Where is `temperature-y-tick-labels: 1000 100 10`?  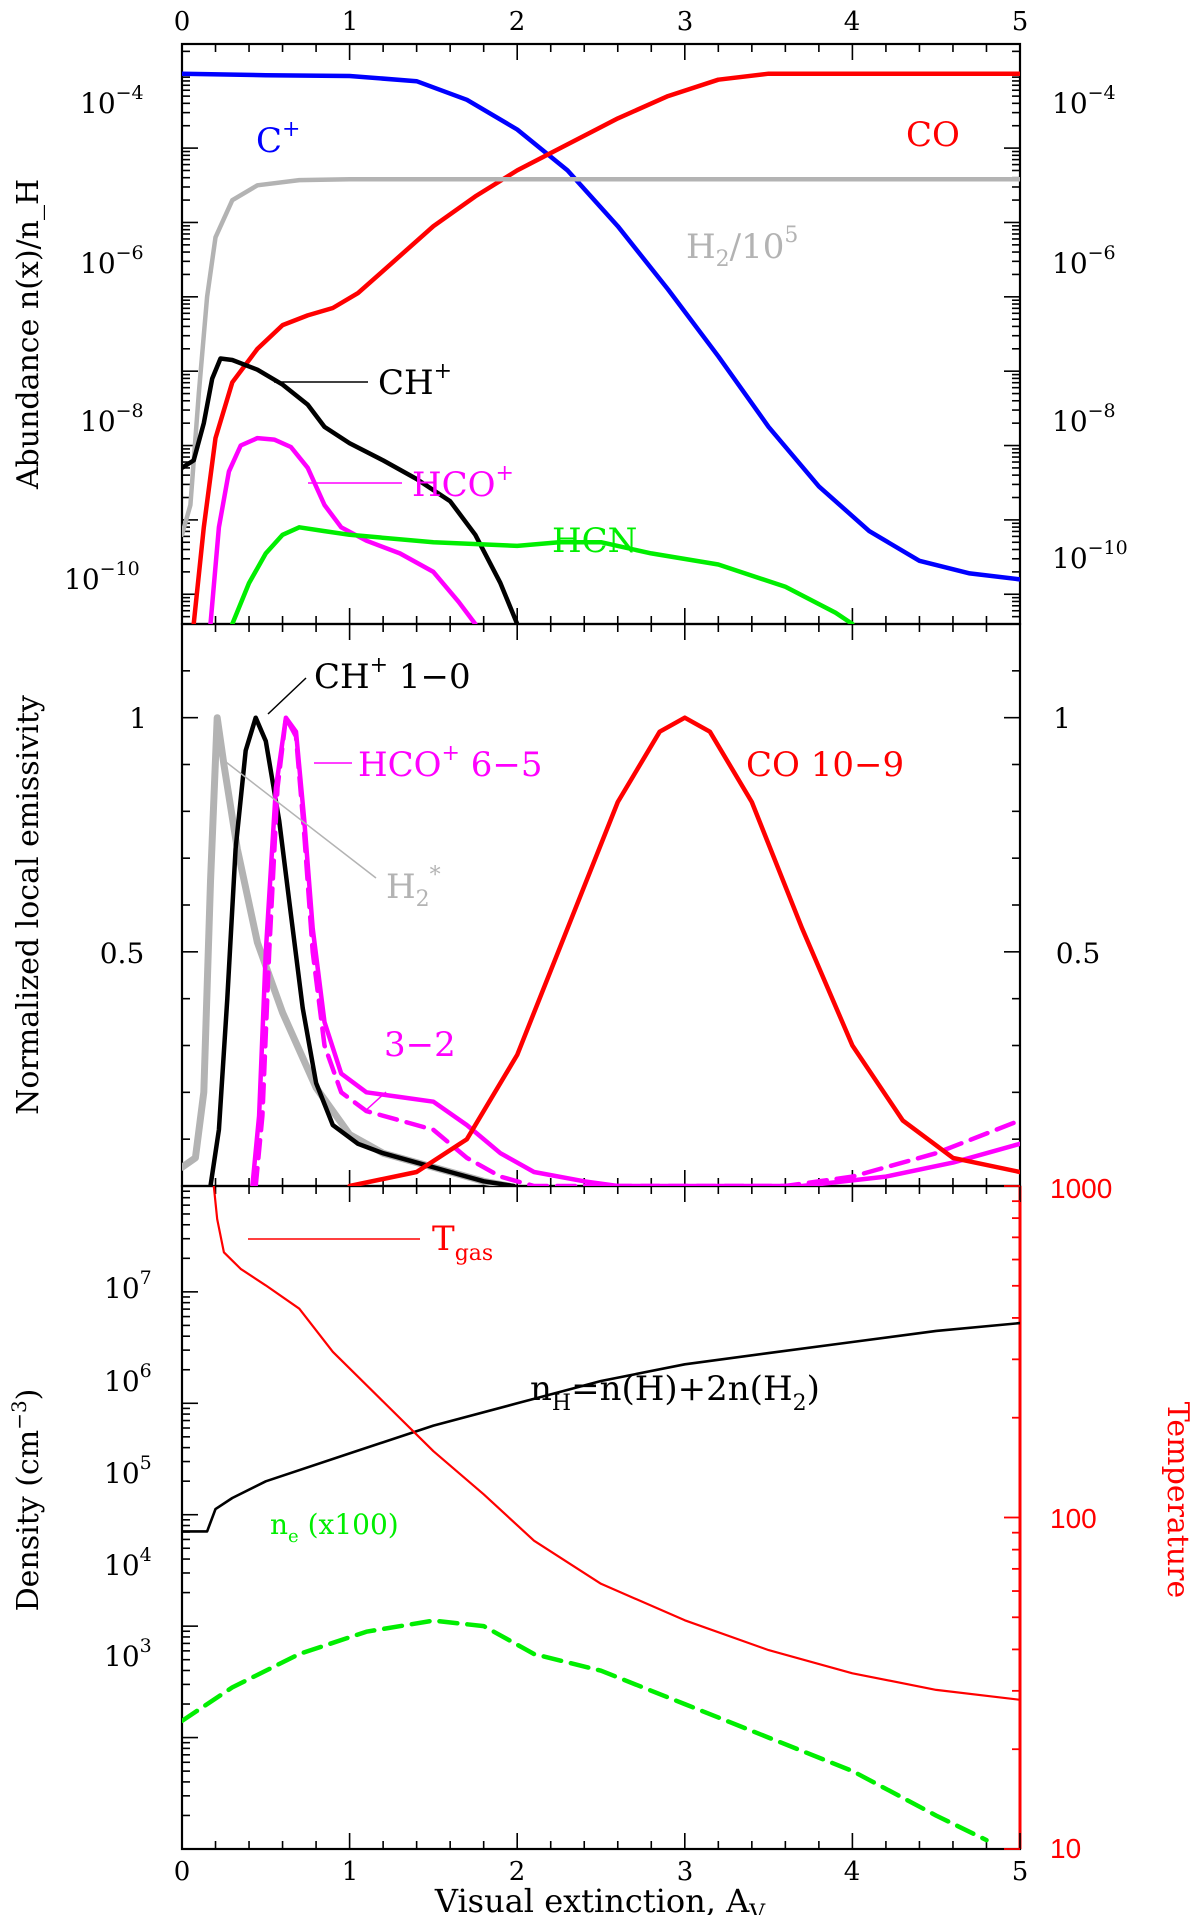 temperature-y-tick-labels: 1000 100 10 is located at coordinates (1081, 1518).